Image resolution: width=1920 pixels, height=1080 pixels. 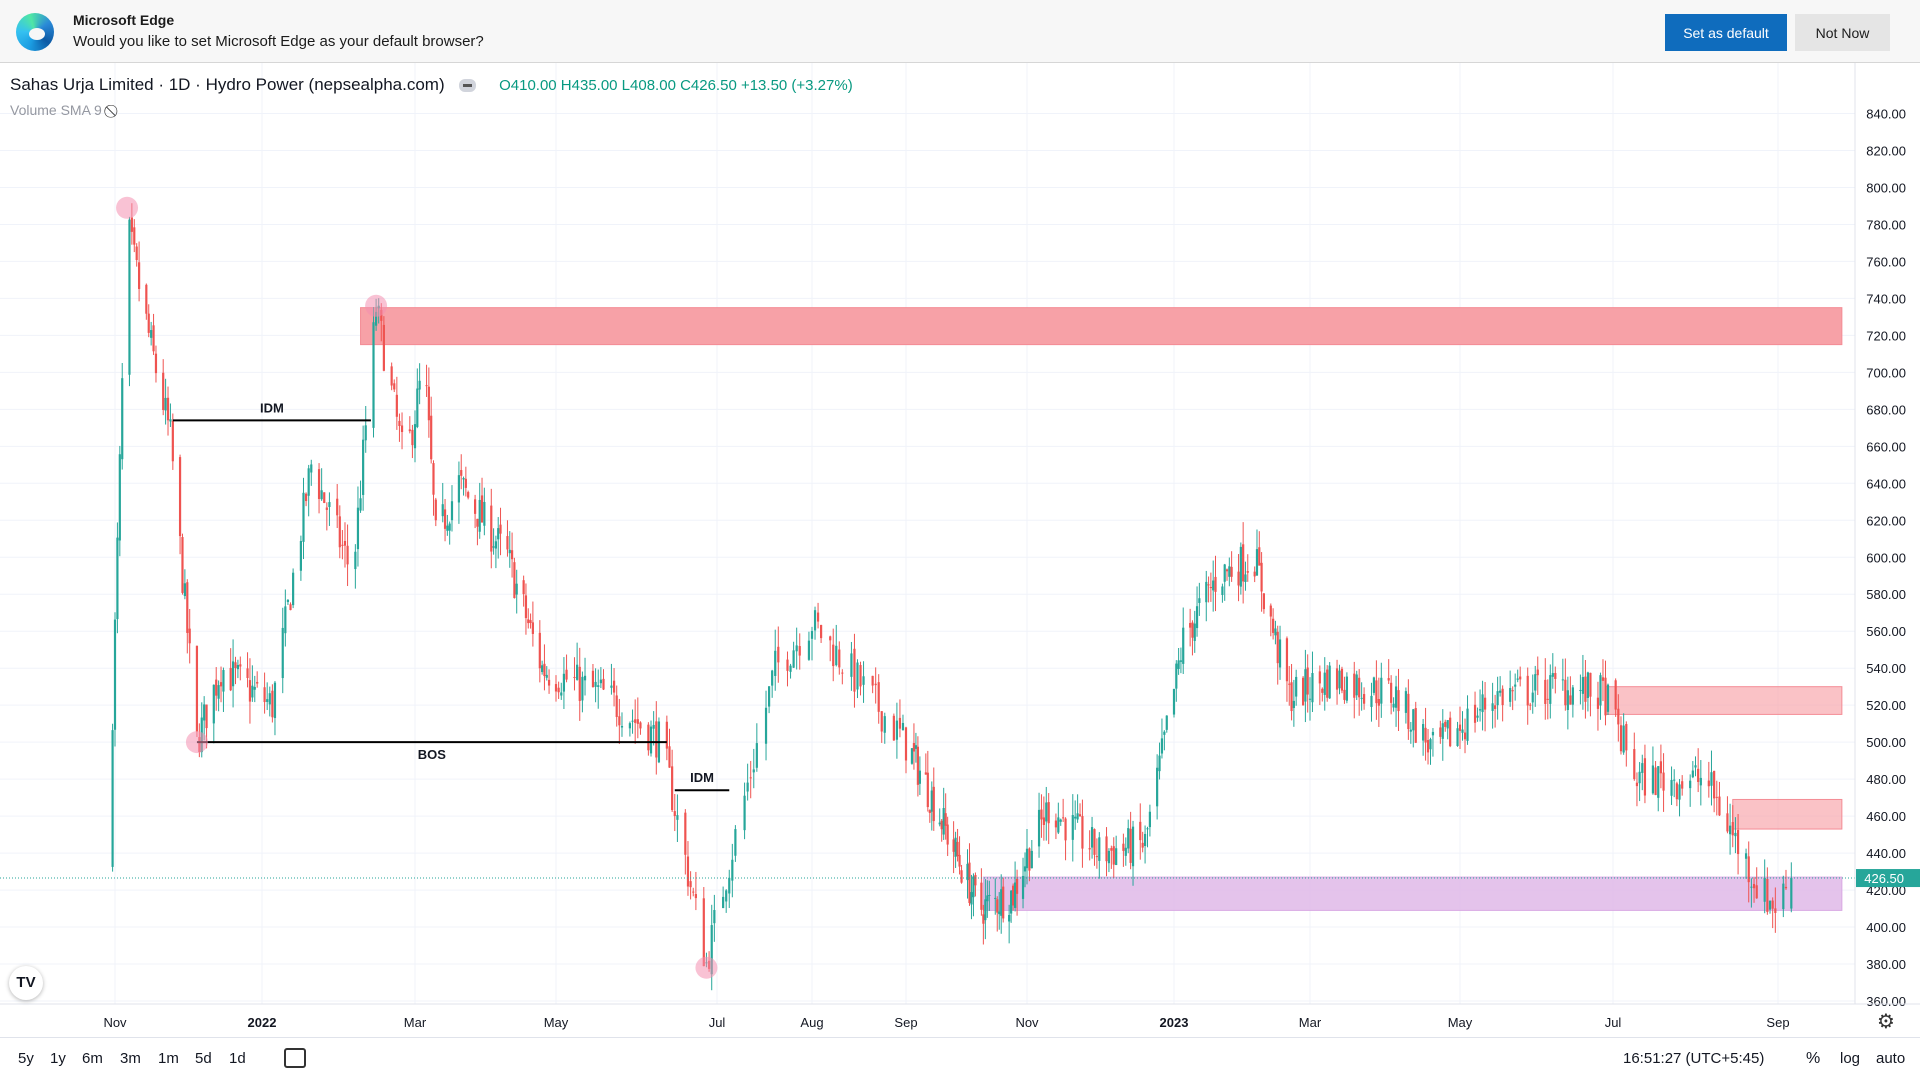 I want to click on range-5y-button: 5y, so click(x=26, y=1058).